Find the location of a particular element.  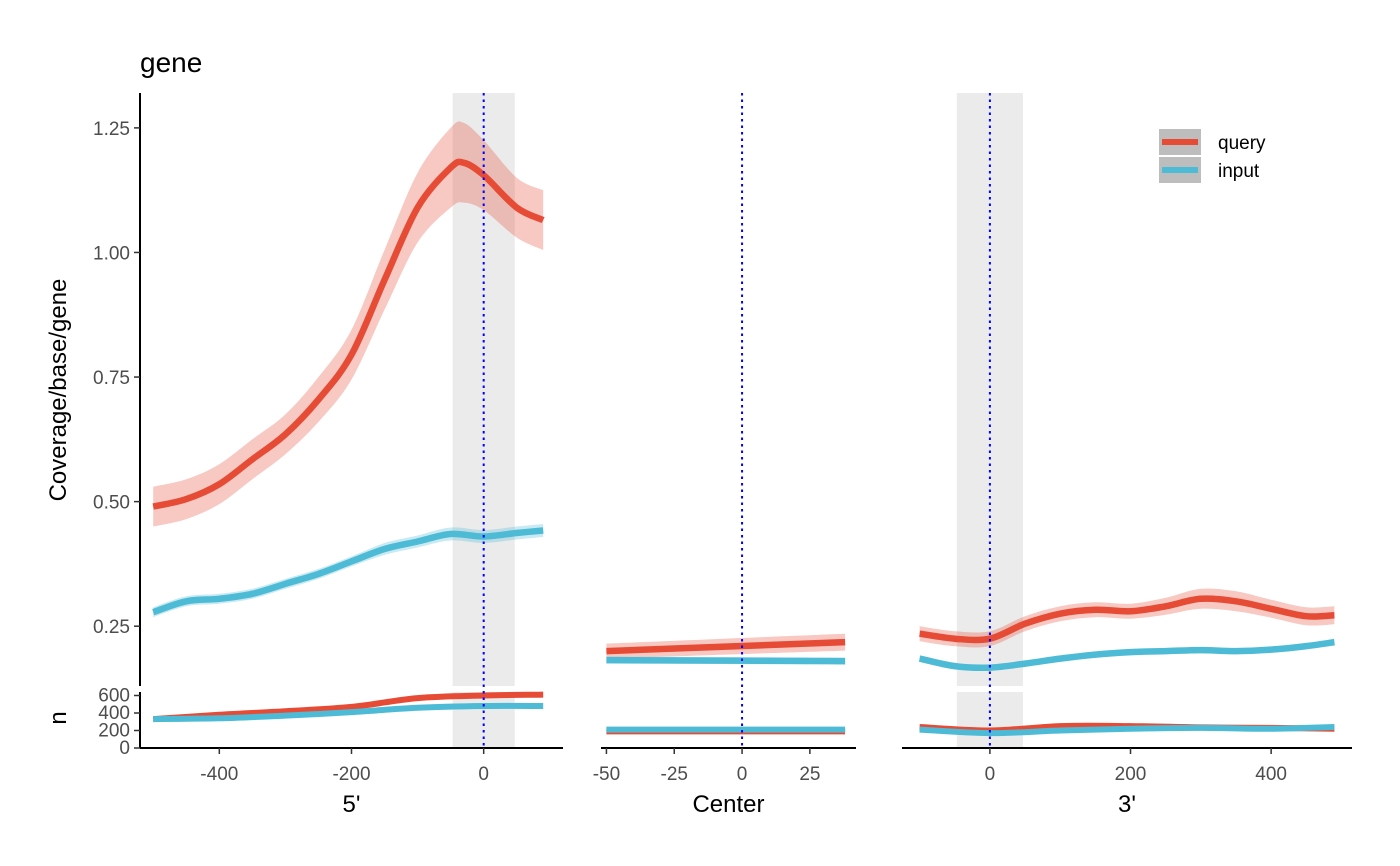

y-axis: 0.25 0.50 0.75 1.00 1.25 is located at coordinates (117, 389).